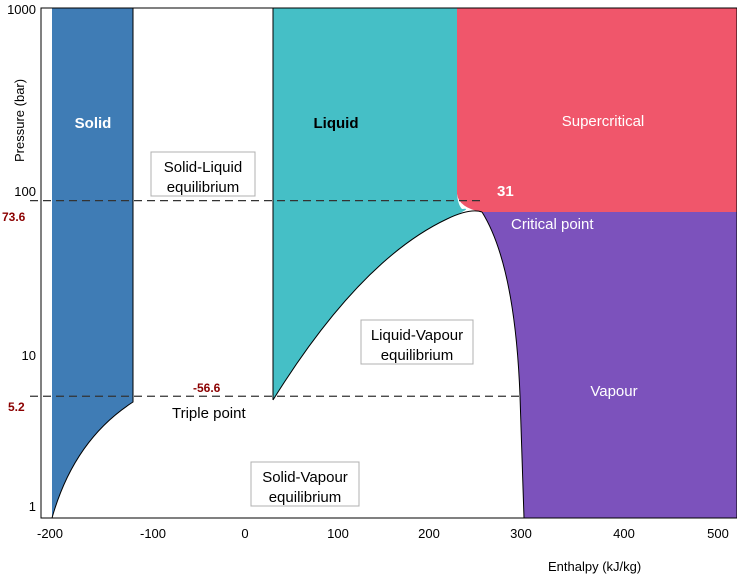 The width and height of the screenshot is (737, 577). Describe the element at coordinates (429, 533) in the screenshot. I see `x-tick-200: 200` at that location.